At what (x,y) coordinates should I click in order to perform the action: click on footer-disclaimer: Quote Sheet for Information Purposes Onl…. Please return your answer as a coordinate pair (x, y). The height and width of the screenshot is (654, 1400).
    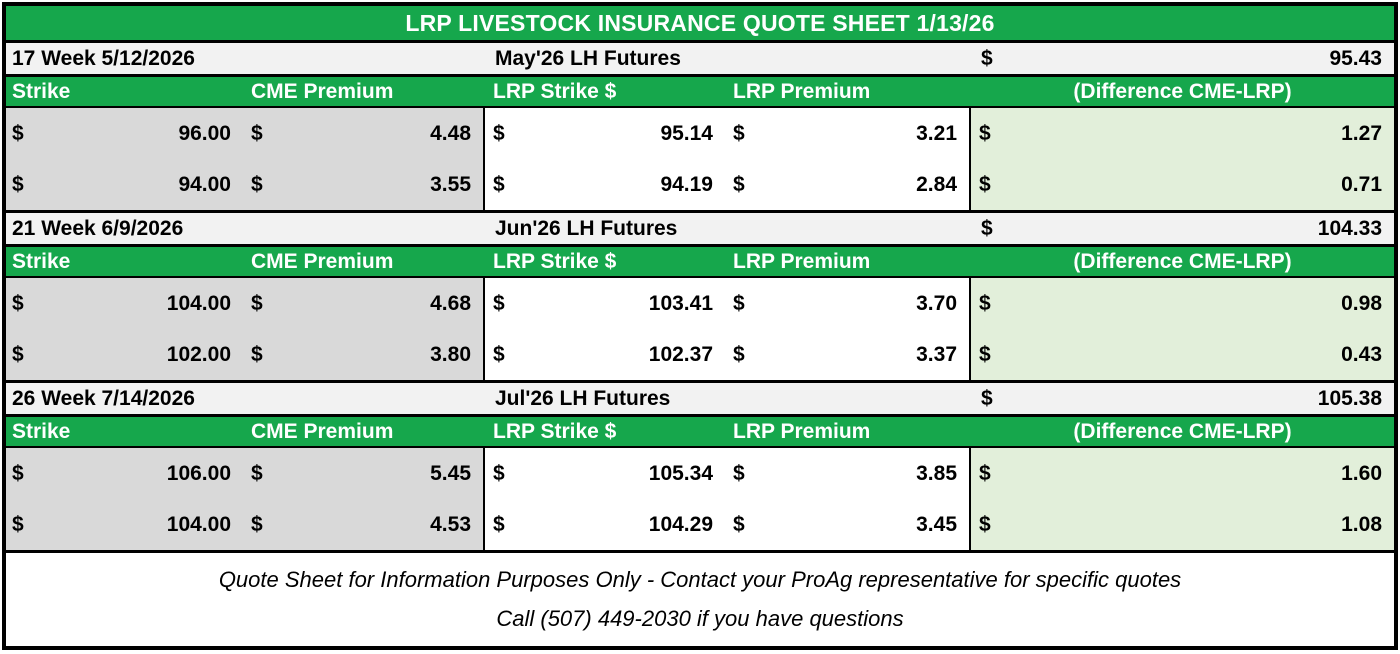
    Looking at the image, I should click on (700, 579).